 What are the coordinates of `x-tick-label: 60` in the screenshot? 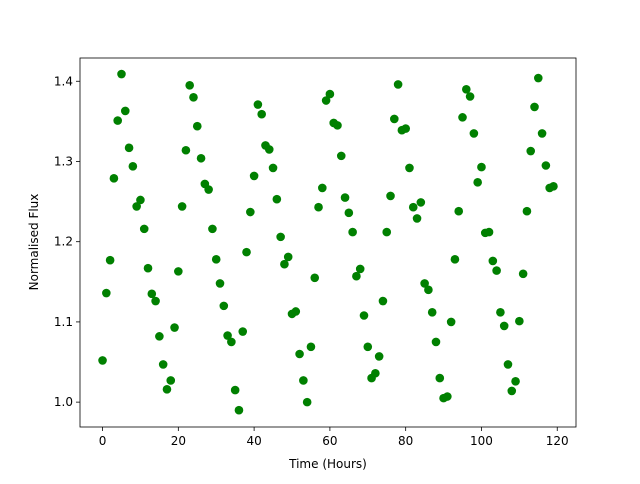 It's located at (329, 441).